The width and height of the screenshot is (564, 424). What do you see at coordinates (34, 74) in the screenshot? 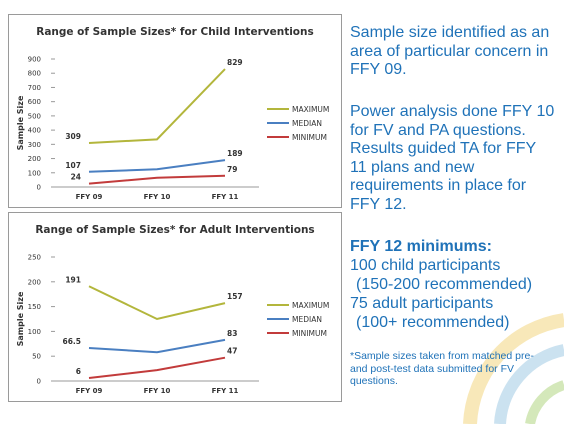
I see `y-tick-label: 800` at bounding box center [34, 74].